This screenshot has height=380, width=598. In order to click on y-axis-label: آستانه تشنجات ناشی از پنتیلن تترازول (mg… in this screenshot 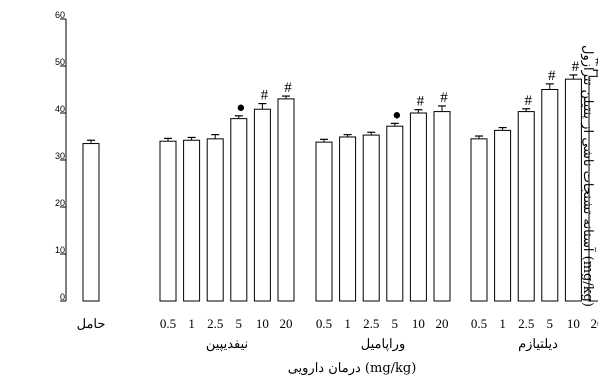, I will do `click(588, 176)`.